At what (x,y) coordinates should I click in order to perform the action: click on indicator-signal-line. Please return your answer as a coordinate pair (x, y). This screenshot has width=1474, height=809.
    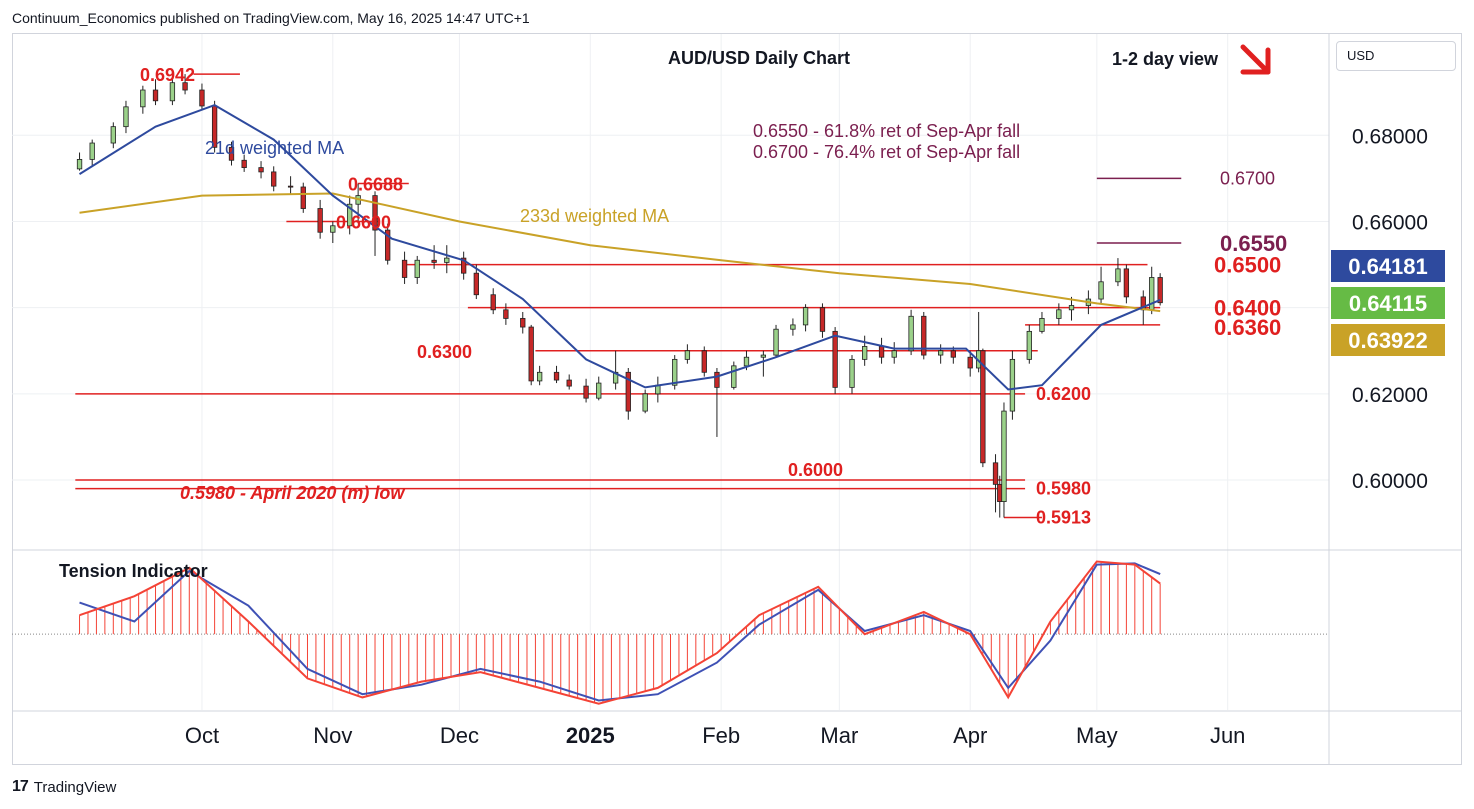
    Looking at the image, I should click on (620, 632).